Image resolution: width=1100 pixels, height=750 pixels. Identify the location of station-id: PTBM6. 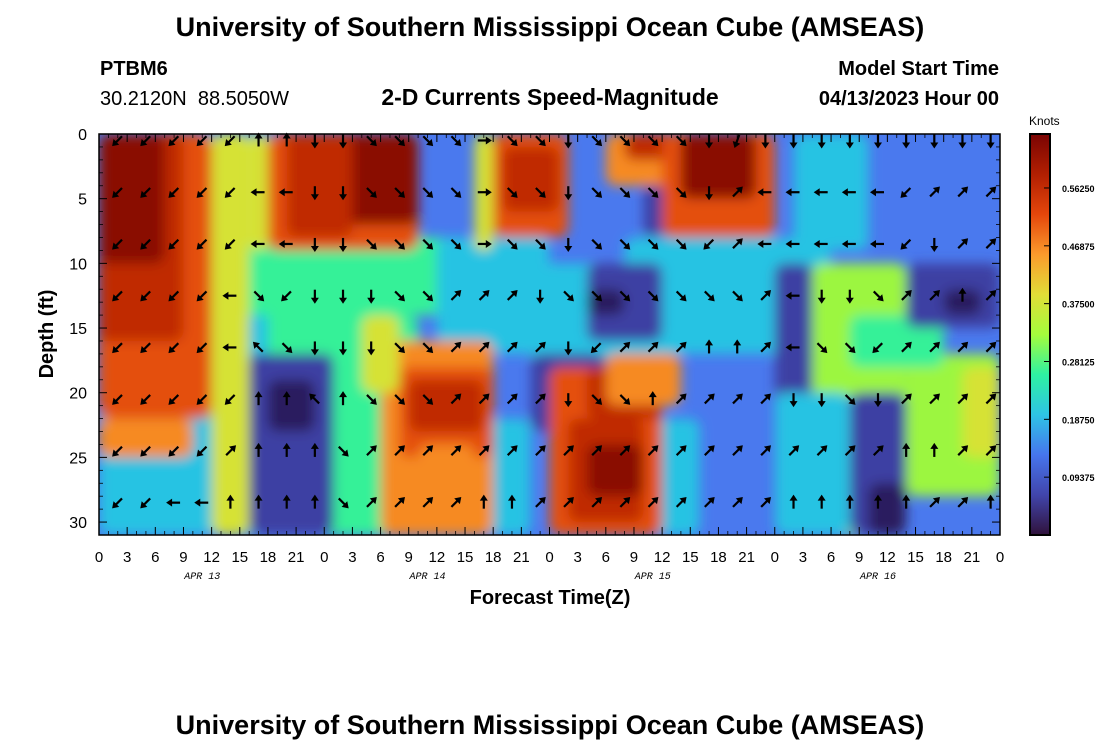
(134, 69).